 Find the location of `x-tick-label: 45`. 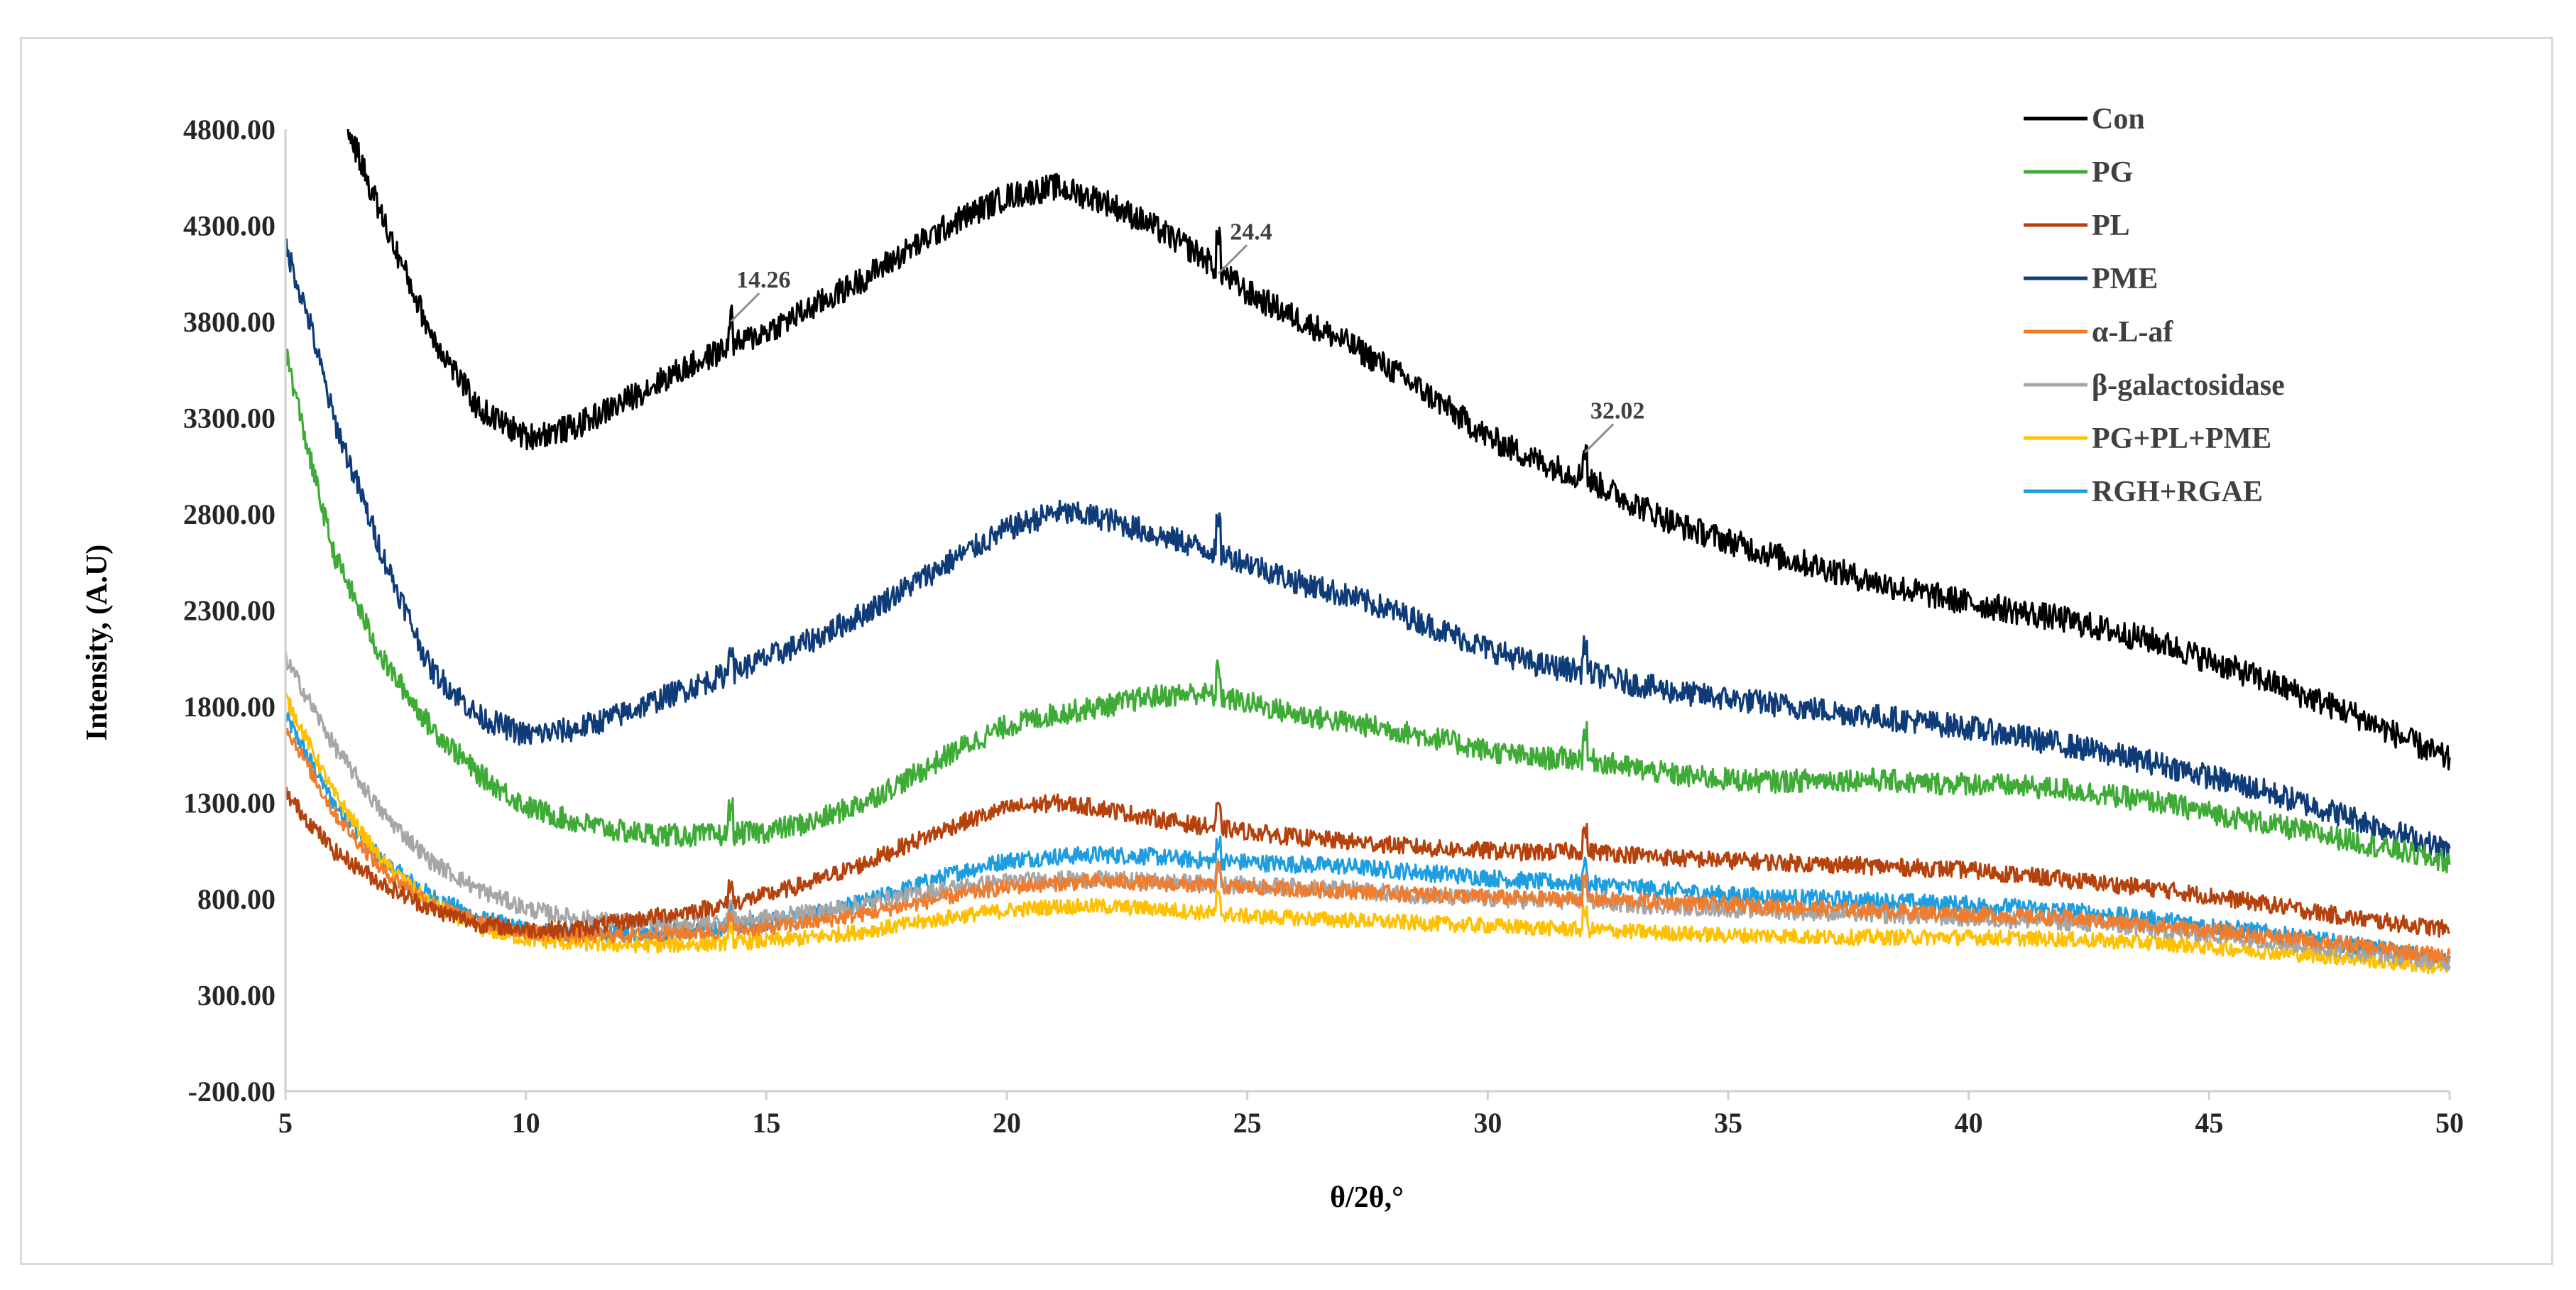

x-tick-label: 45 is located at coordinates (2209, 1123).